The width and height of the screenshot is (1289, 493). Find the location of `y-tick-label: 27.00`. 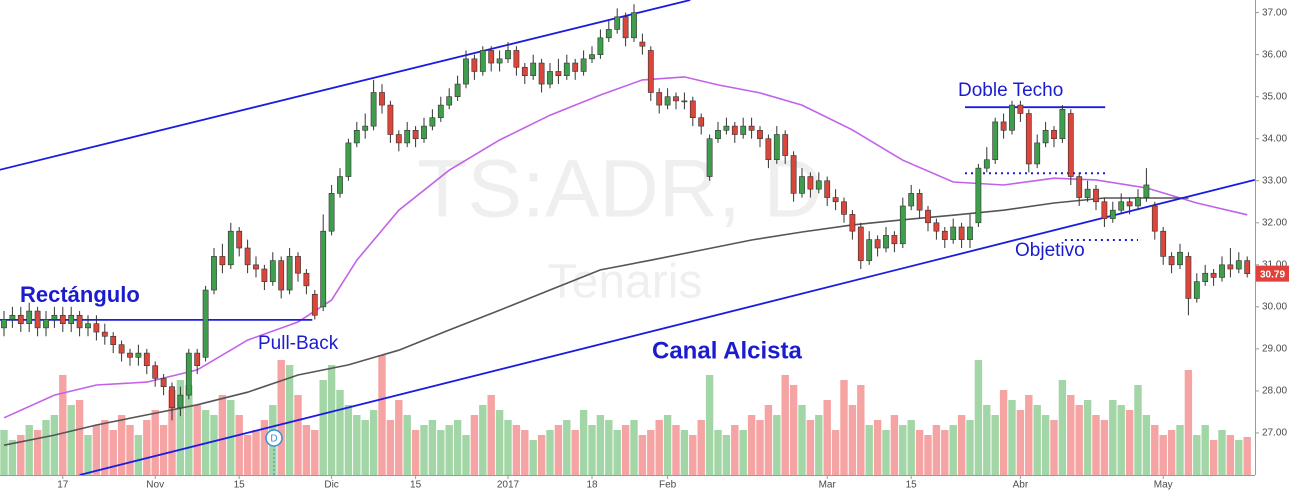

y-tick-label: 27.00 is located at coordinates (1274, 433).